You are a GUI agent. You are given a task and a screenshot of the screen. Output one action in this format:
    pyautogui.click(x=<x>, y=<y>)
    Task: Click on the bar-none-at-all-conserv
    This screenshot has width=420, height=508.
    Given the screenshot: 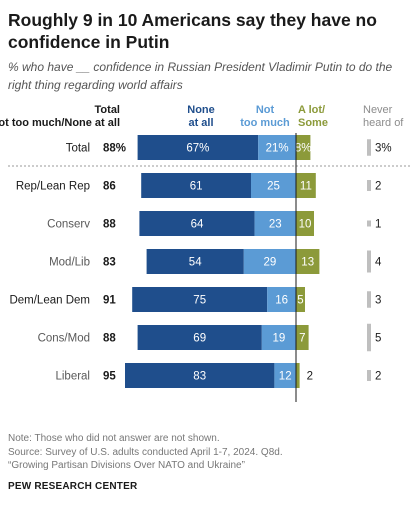 What is the action you would take?
    pyautogui.click(x=197, y=223)
    